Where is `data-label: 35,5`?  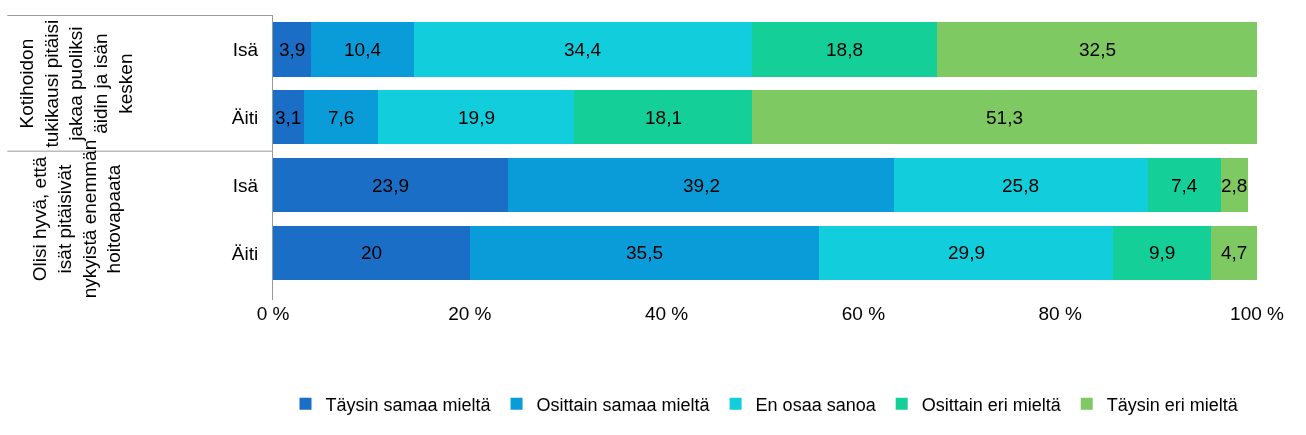
data-label: 35,5 is located at coordinates (644, 252).